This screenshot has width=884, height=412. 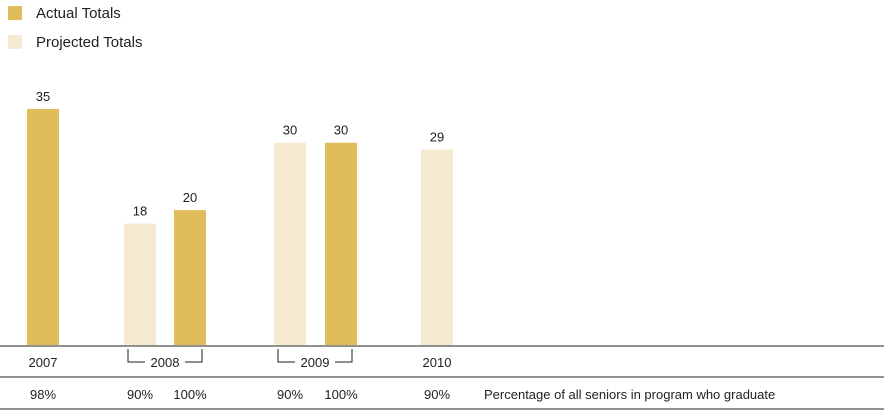 What do you see at coordinates (78, 13) in the screenshot?
I see `legend-label-actual: Actual Totals` at bounding box center [78, 13].